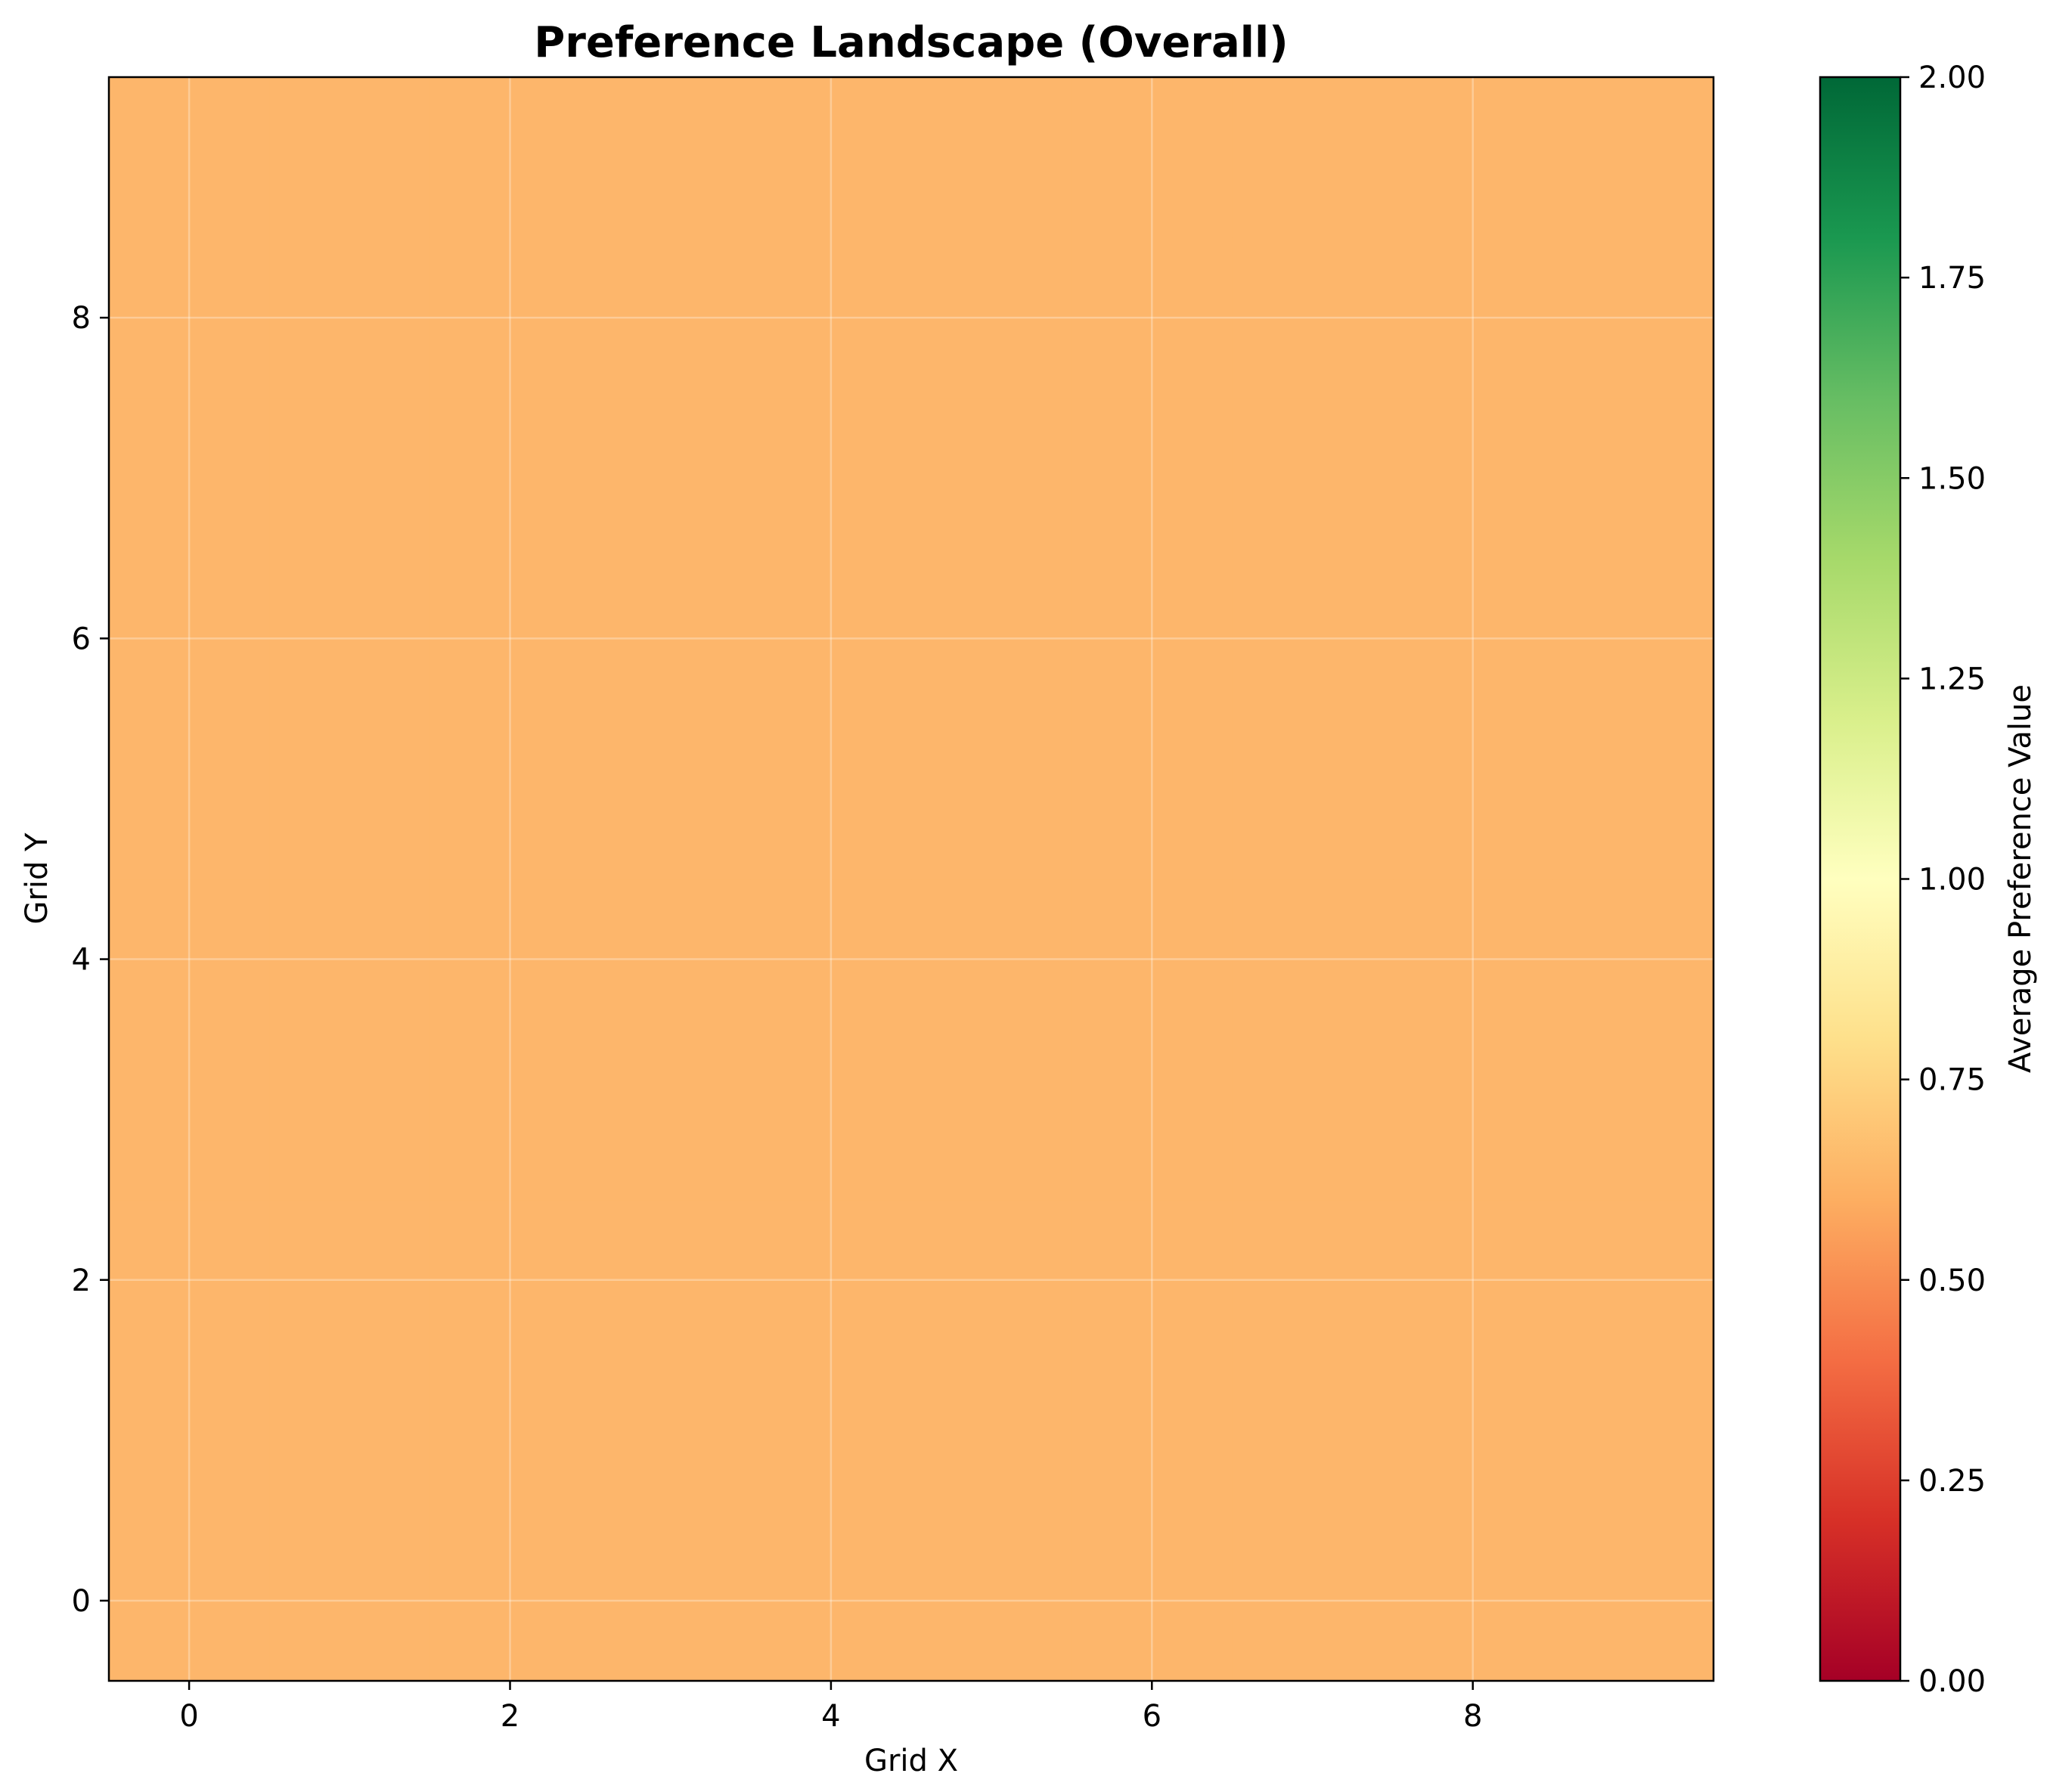  Describe the element at coordinates (82, 639) in the screenshot. I see `y-tick-label: 6` at that location.